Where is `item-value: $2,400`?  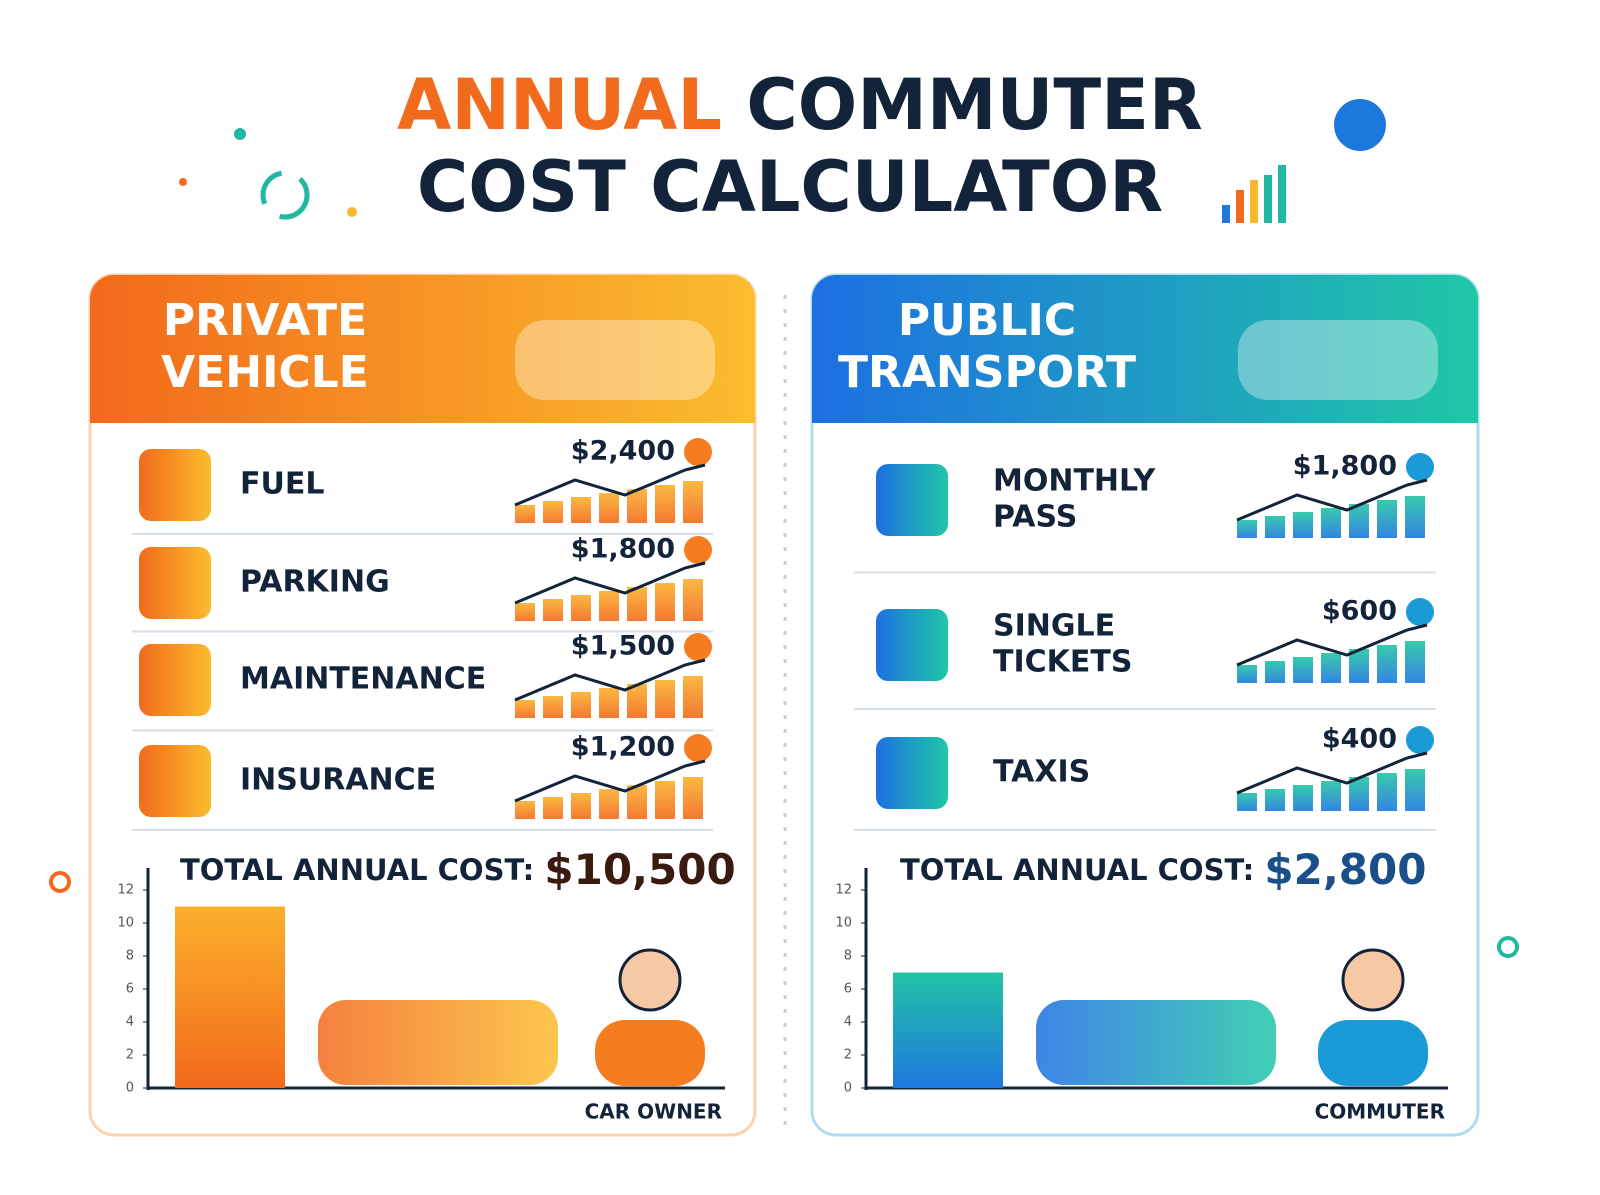
item-value: $2,400 is located at coordinates (623, 451).